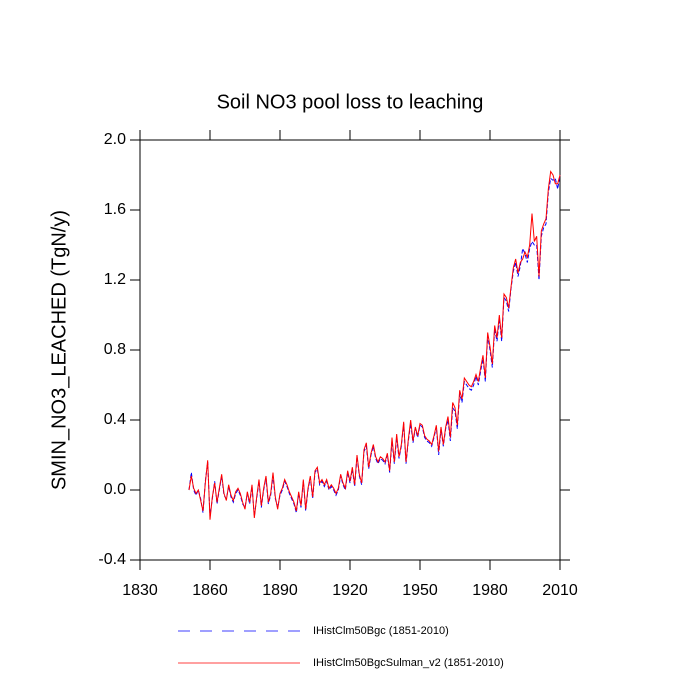  Describe the element at coordinates (350, 102) in the screenshot. I see `chart-title: Soil NO3 pool loss to leaching` at that location.